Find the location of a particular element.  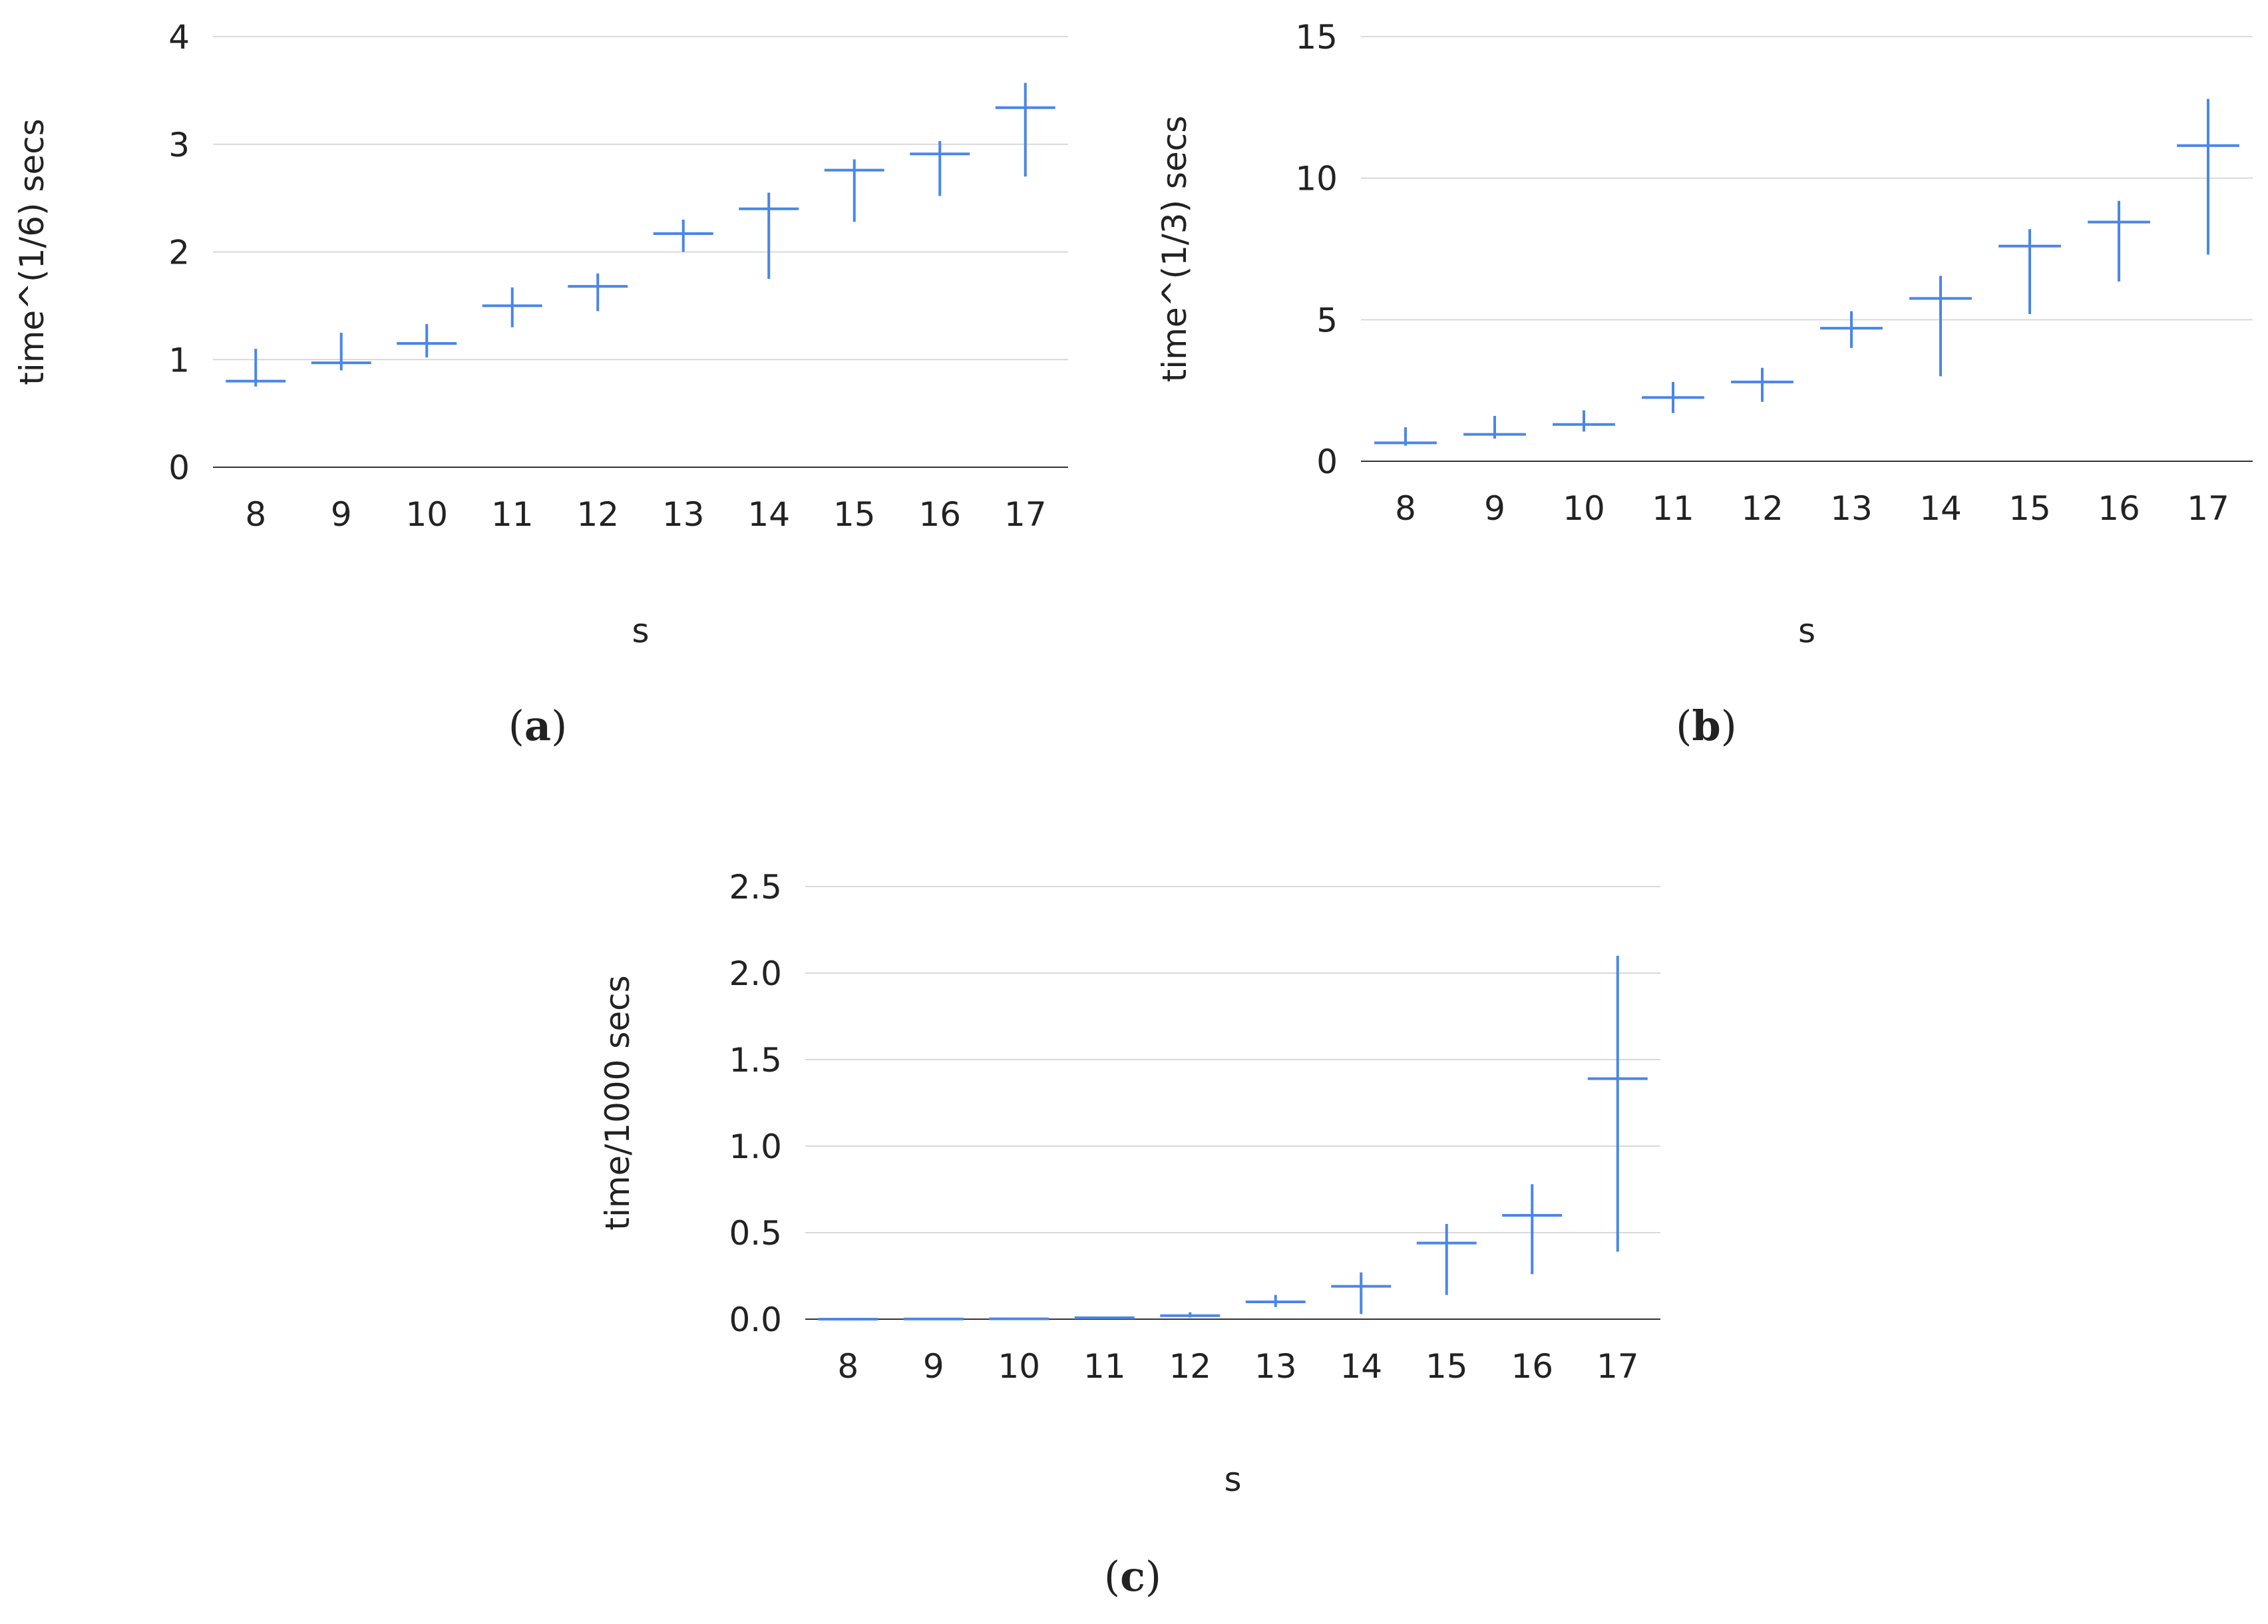

y-tick-label: 2.0 is located at coordinates (755, 974).